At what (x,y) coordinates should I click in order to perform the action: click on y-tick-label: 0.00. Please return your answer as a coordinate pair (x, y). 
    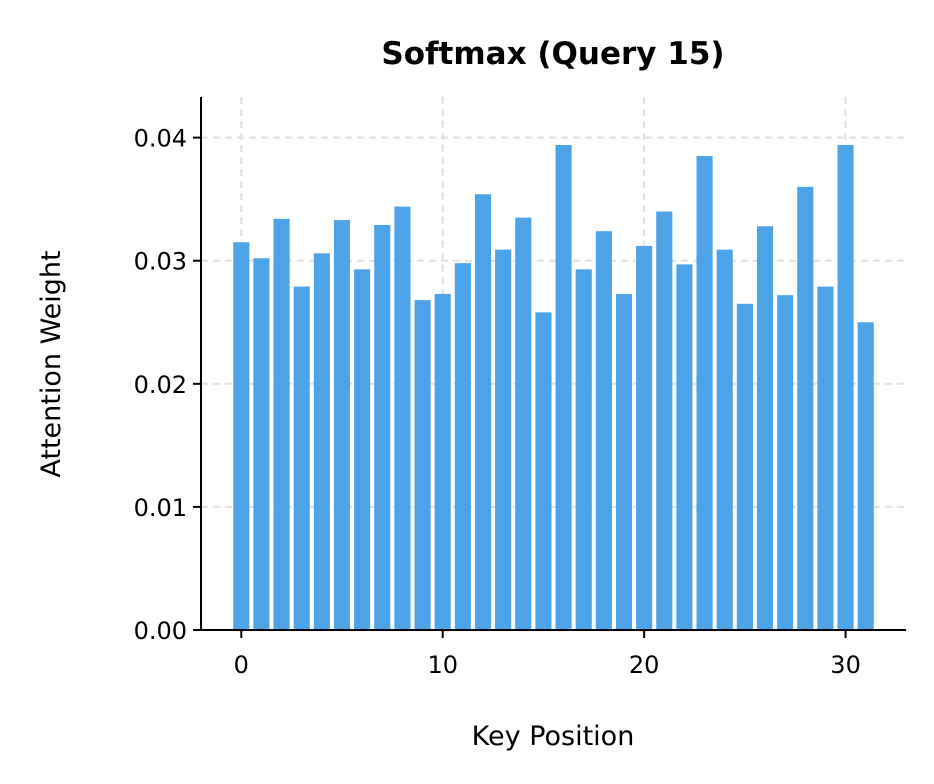
    Looking at the image, I should click on (160, 631).